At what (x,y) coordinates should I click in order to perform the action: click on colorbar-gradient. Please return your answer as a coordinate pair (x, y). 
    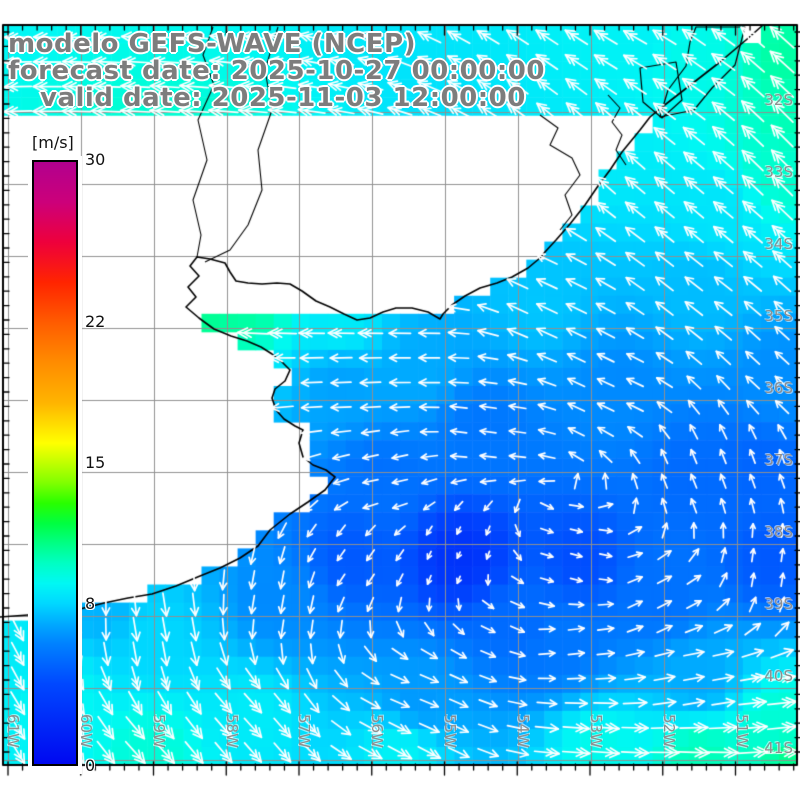
    Looking at the image, I should click on (55, 463).